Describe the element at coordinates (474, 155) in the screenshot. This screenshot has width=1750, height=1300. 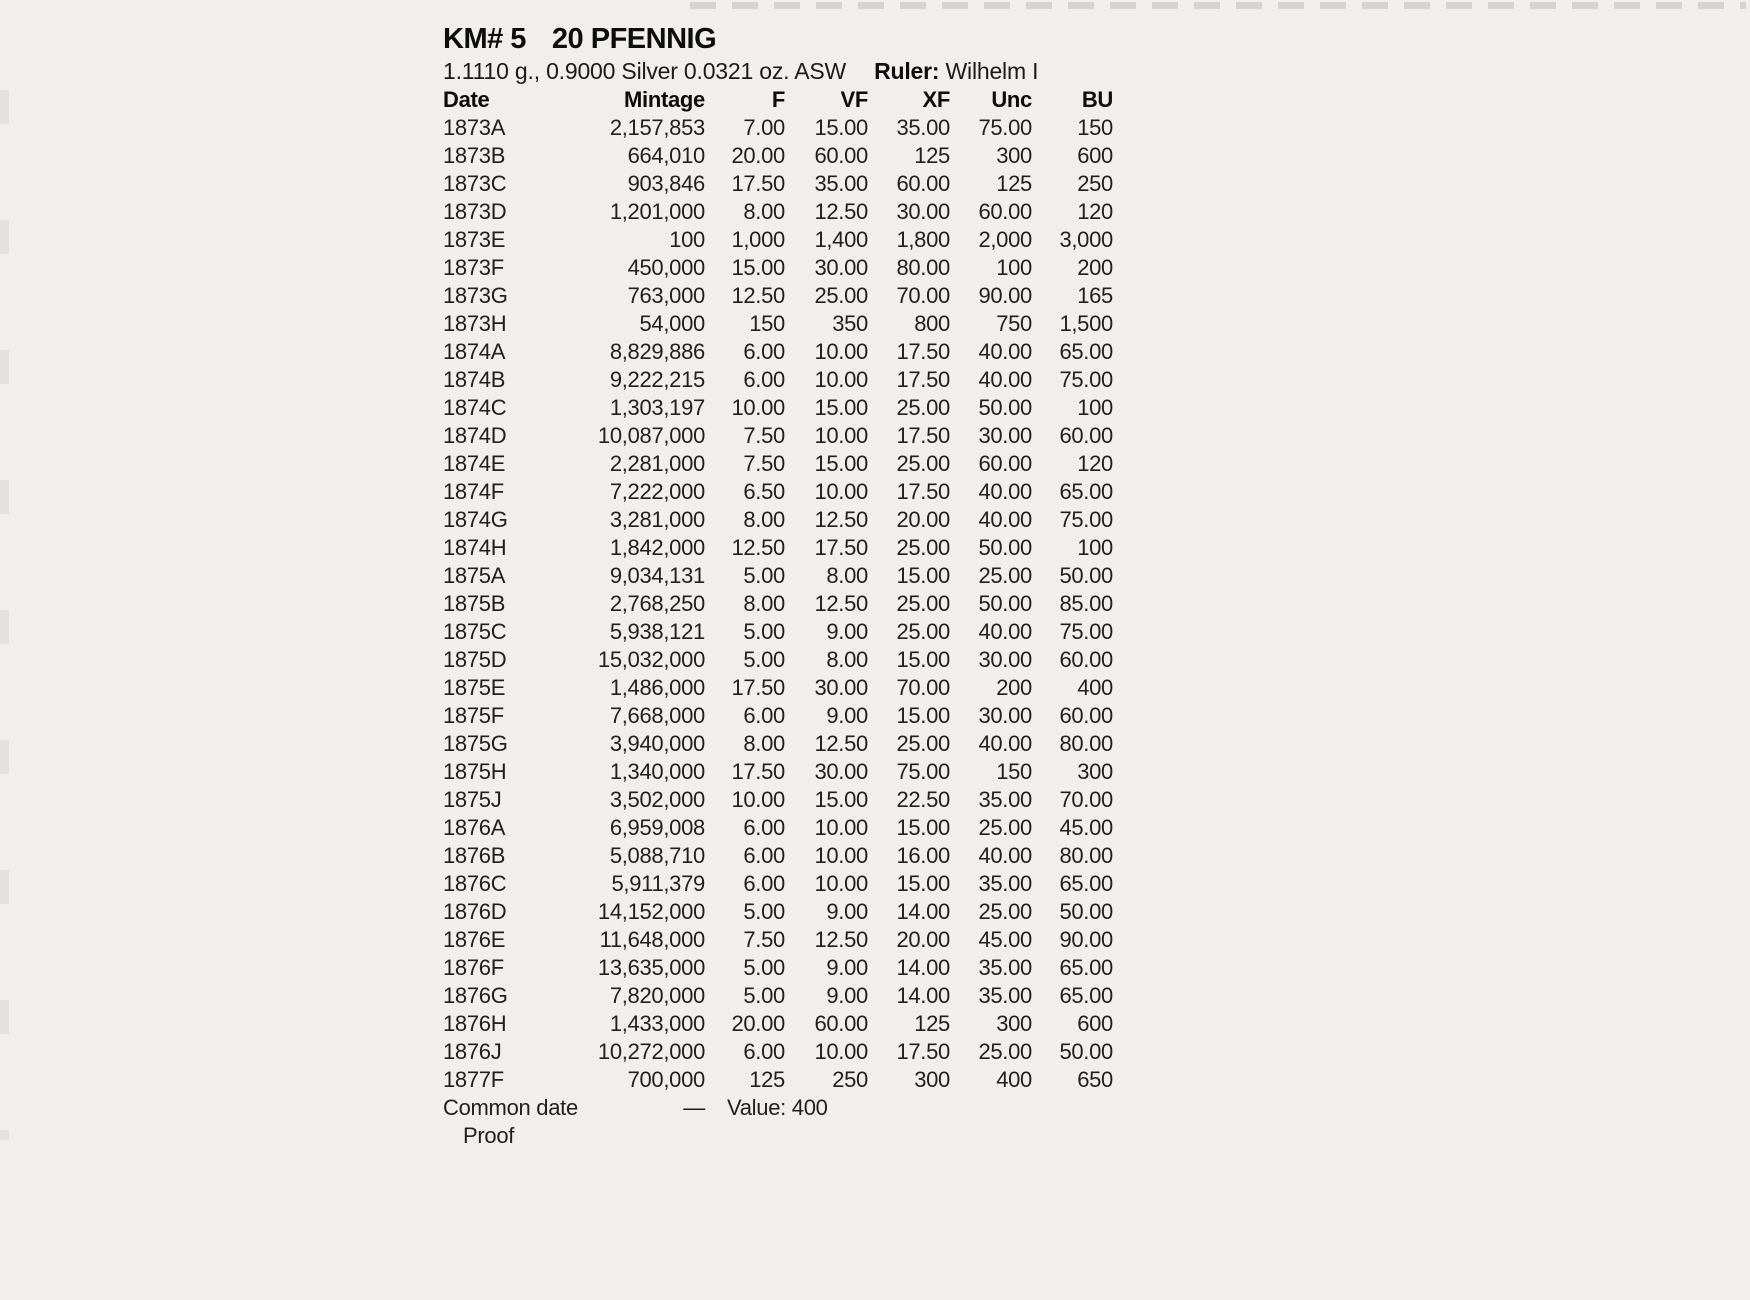
I see `date-cell: 1873B` at that location.